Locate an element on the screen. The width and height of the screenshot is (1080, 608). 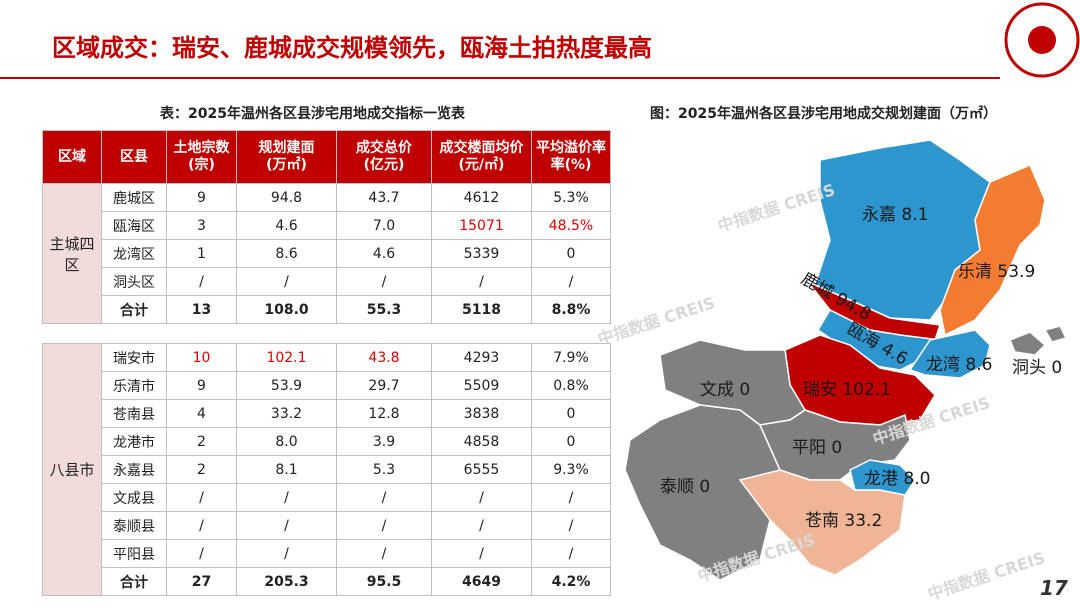
region-label: 苍南 33.2 is located at coordinates (843, 521).